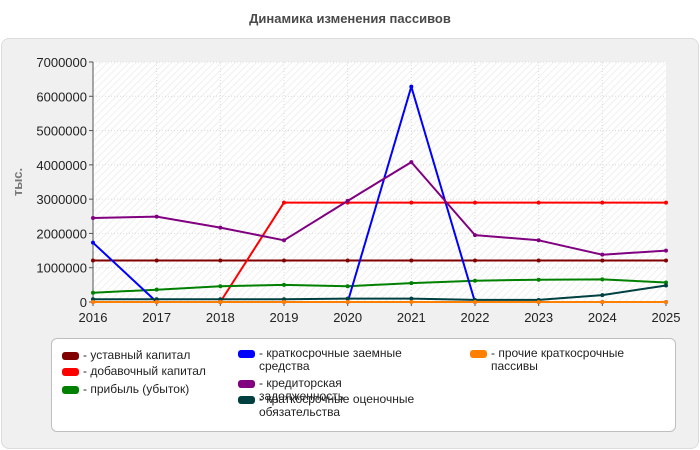  What do you see at coordinates (61, 96) in the screenshot?
I see `y-tick-label: 6000000` at bounding box center [61, 96].